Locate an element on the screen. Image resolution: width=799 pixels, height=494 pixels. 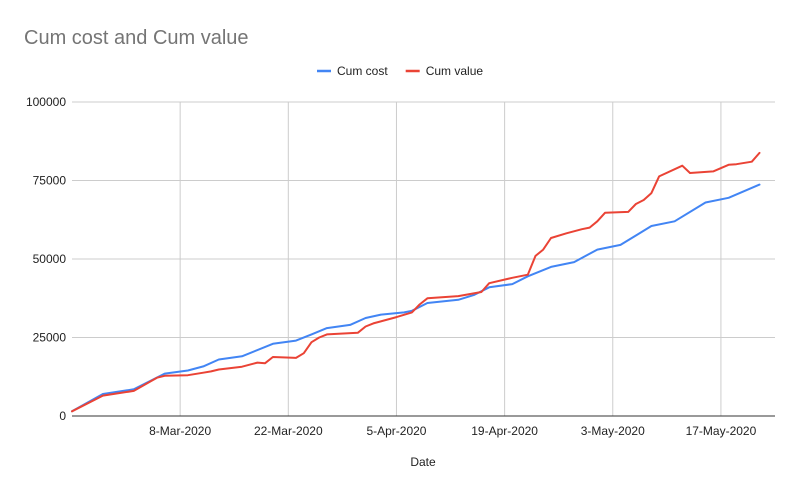
chart-title: Cum cost and Cum value is located at coordinates (136, 38).